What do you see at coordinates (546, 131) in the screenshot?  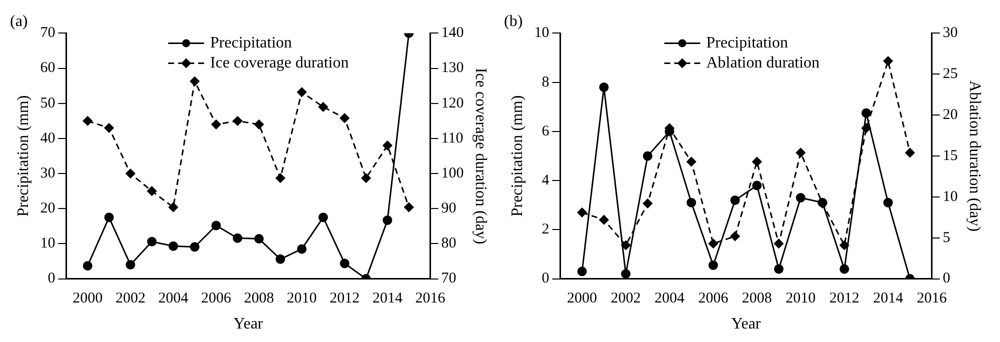 I see `y-tick-label: 6` at bounding box center [546, 131].